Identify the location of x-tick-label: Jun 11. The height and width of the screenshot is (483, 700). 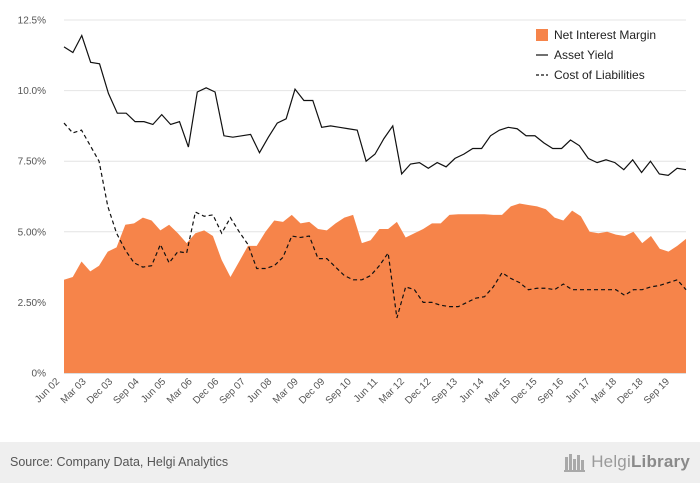
(366, 390).